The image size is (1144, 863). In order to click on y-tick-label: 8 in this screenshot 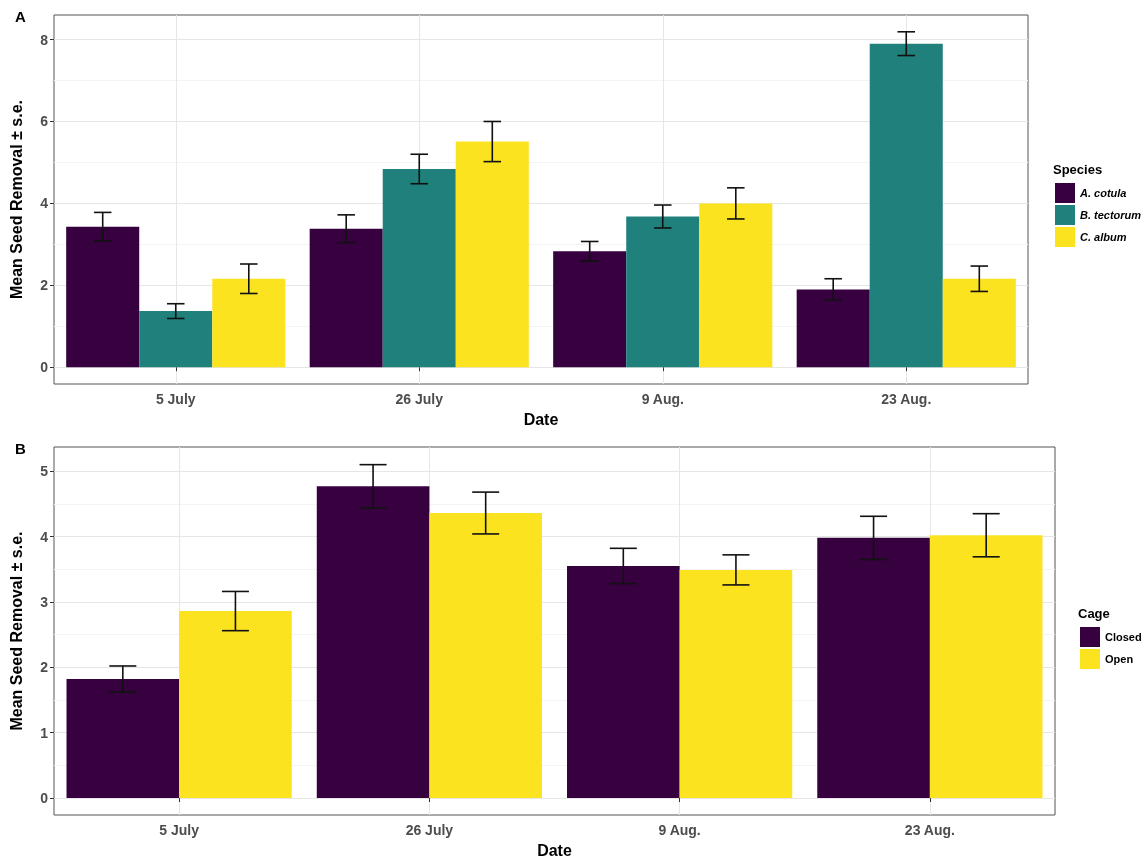, I will do `click(44, 39)`.